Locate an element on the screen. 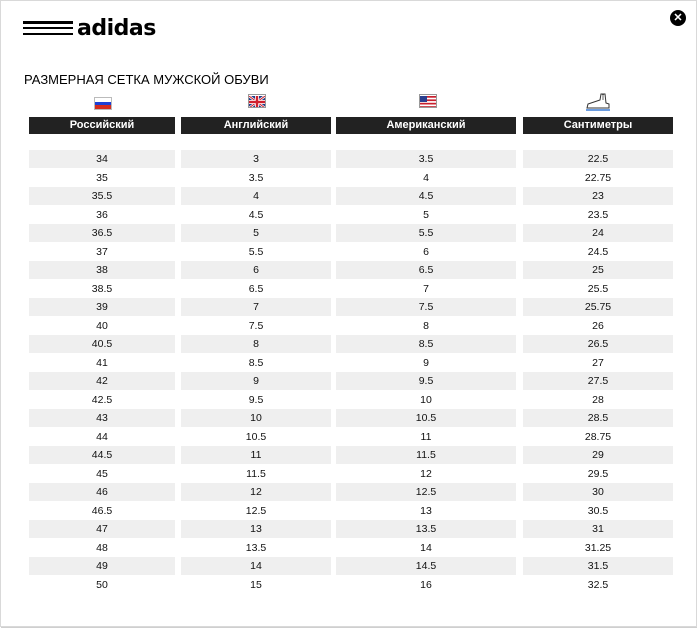 The height and width of the screenshot is (629, 697). foot-ruler-icon is located at coordinates (598, 101).